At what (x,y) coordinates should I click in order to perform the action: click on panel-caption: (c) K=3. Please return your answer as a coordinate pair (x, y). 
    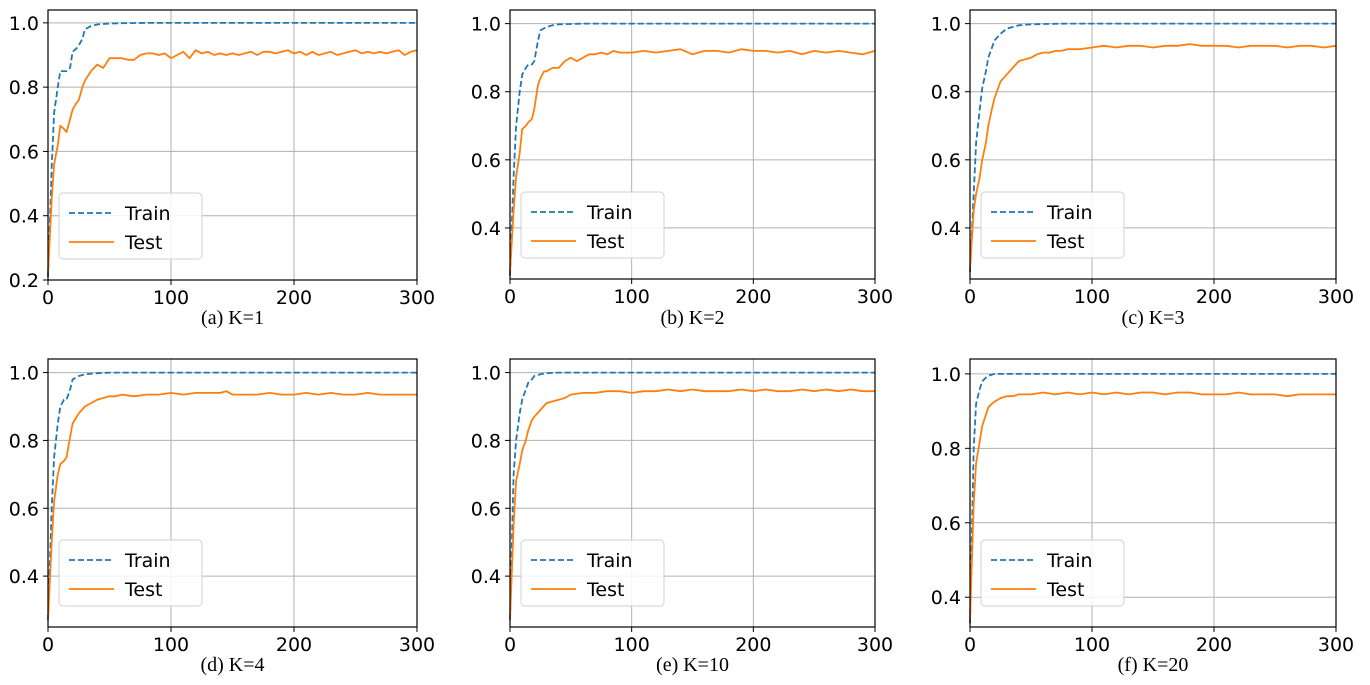
    Looking at the image, I should click on (1153, 318).